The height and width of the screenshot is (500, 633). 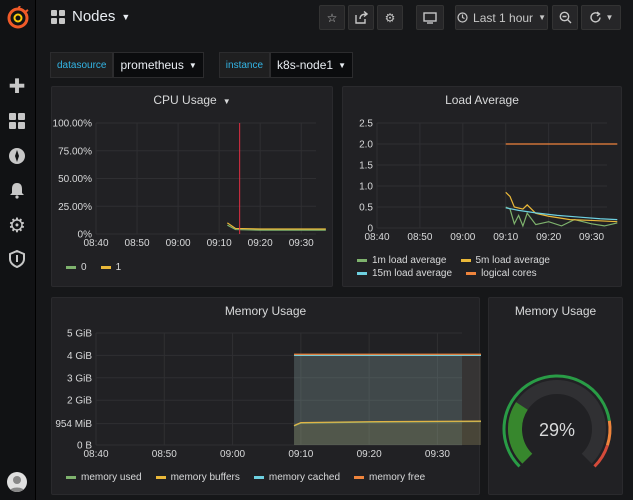 I want to click on legend-item: memory used, so click(x=104, y=477).